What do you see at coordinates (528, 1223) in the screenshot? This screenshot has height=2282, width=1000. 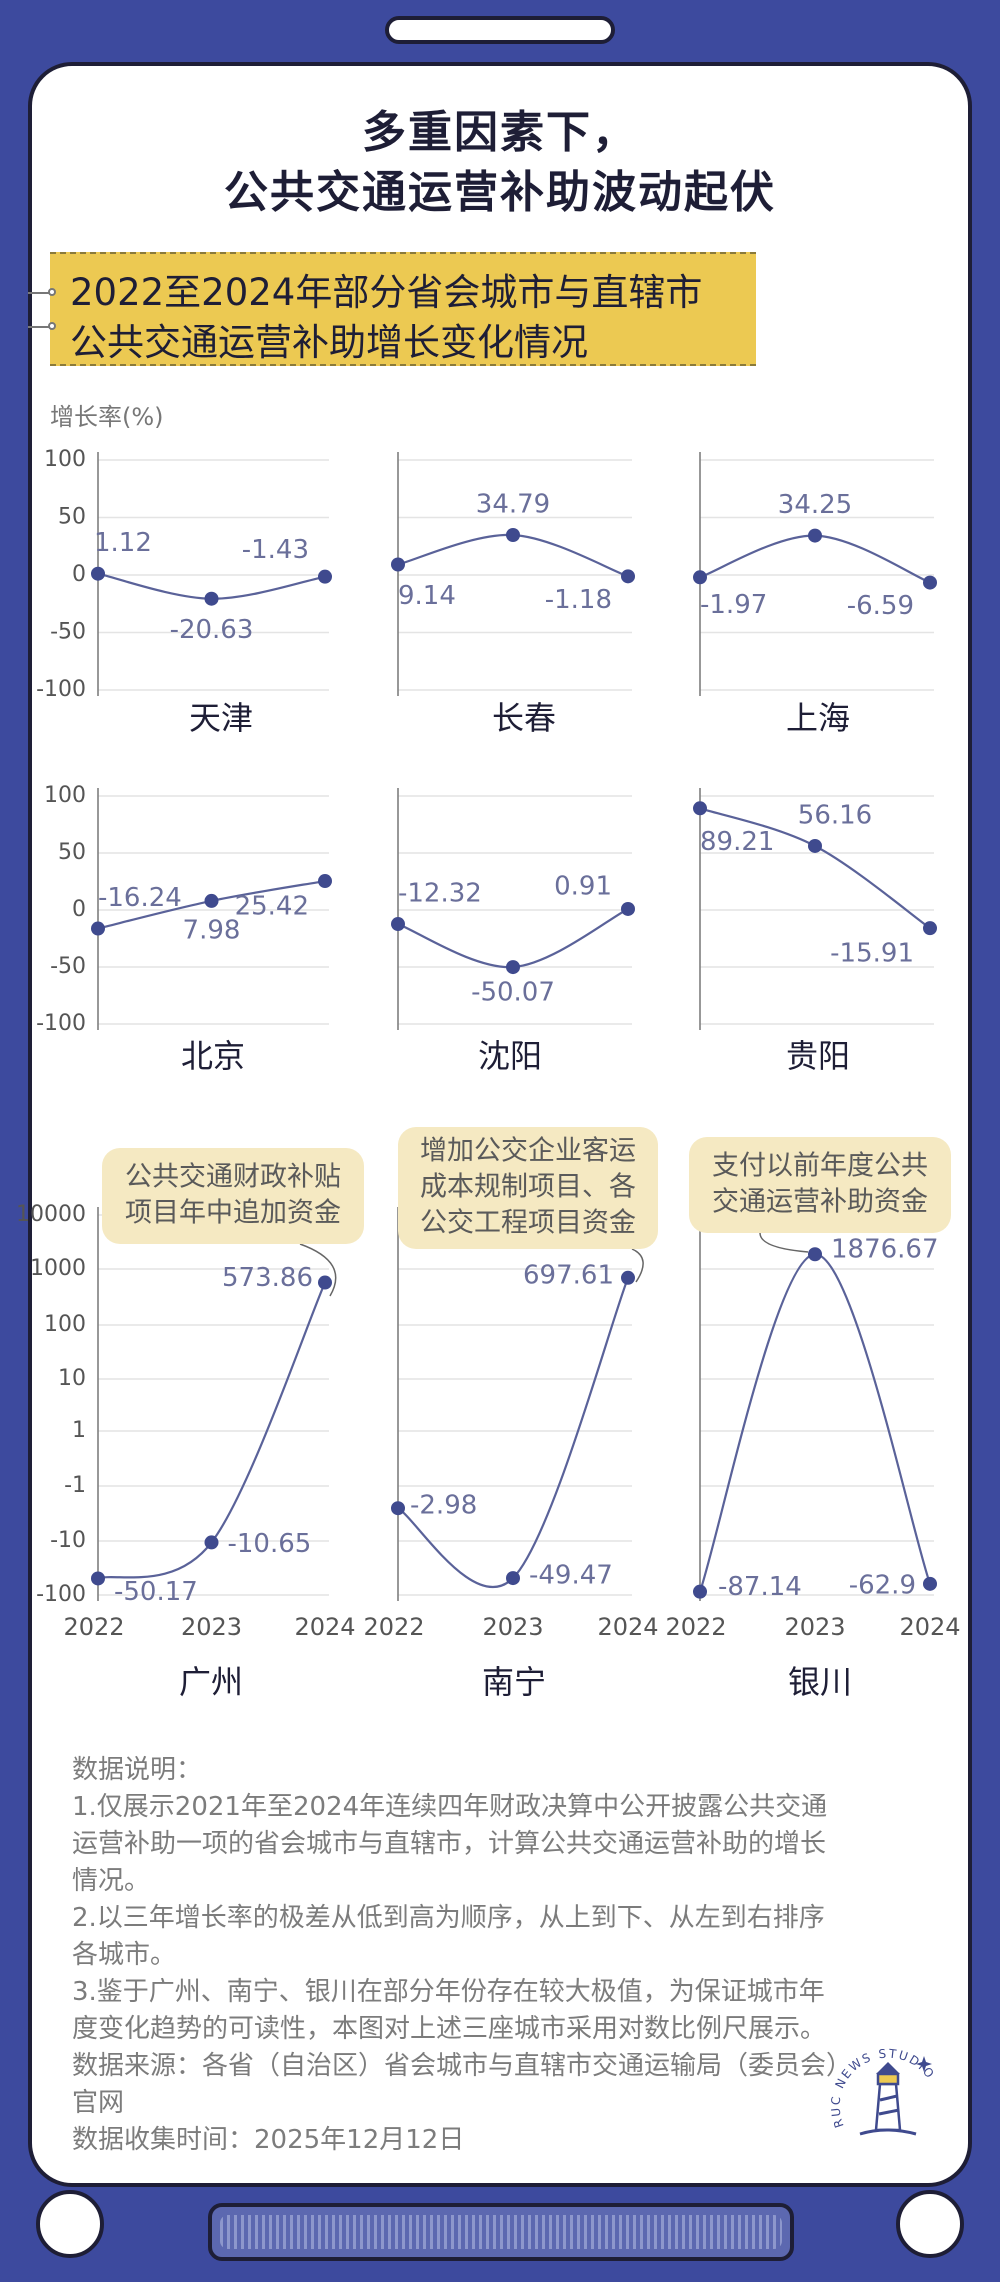 I see `callout-text: 公交工程项目资金` at bounding box center [528, 1223].